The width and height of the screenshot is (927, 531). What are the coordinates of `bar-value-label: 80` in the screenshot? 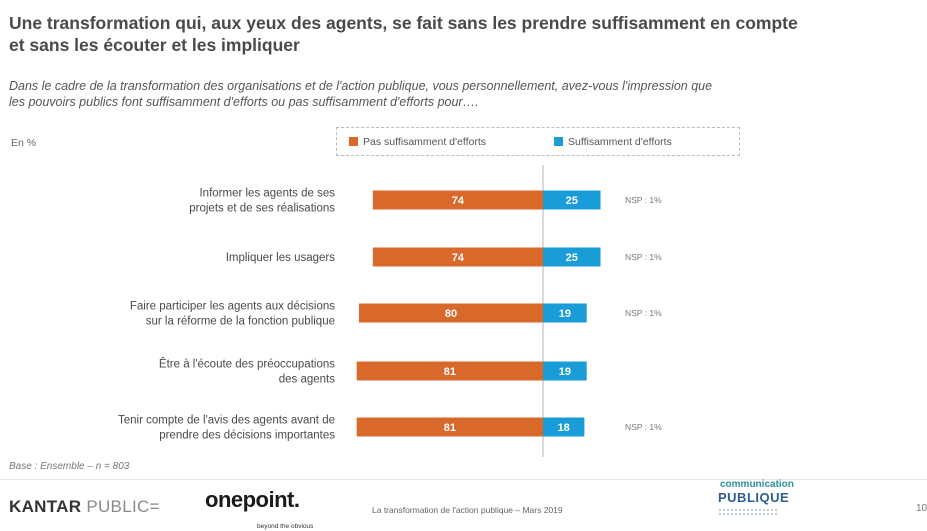 It's located at (451, 314).